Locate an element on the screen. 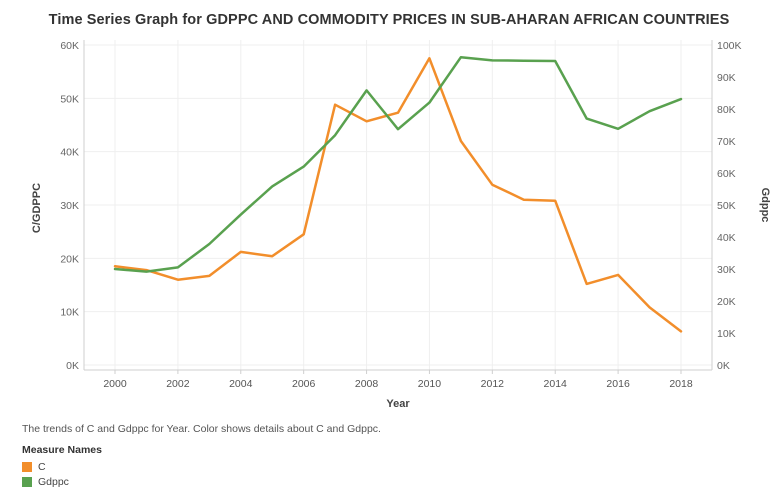 The width and height of the screenshot is (778, 497). x-tick-label: 2000 is located at coordinates (115, 384).